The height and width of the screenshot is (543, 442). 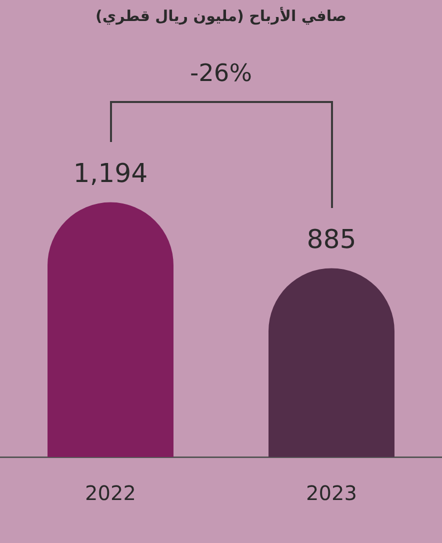 What do you see at coordinates (331, 493) in the screenshot?
I see `x-tick-label: 2023` at bounding box center [331, 493].